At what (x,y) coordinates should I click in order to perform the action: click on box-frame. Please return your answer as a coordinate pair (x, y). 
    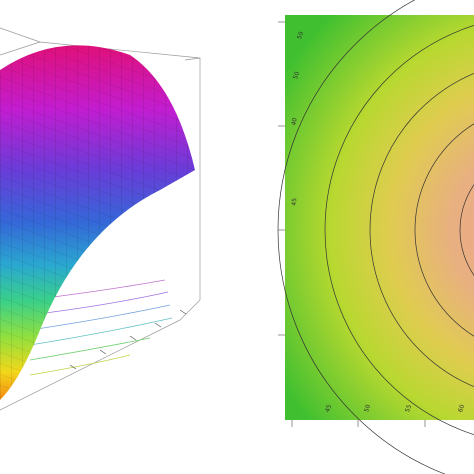
    Looking at the image, I should click on (90, 365).